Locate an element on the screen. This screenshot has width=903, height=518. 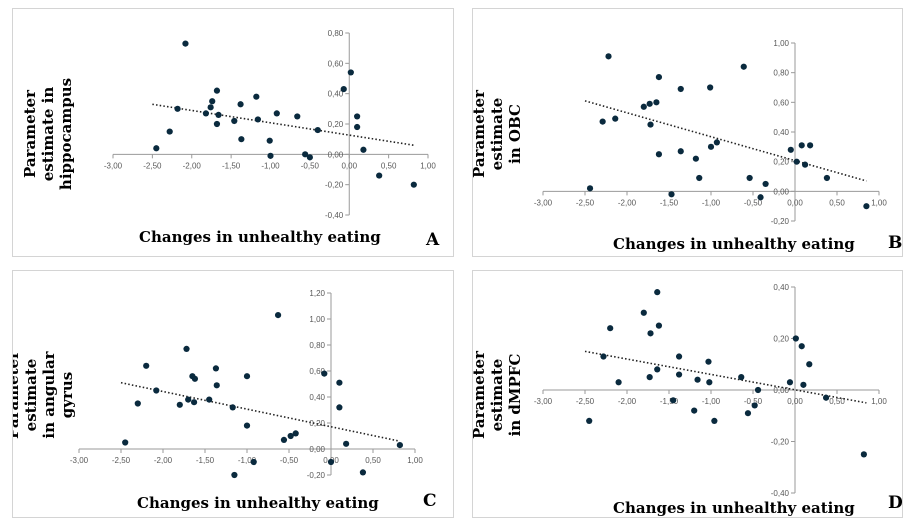
x-axis-label-c: Changes in unhealthy eating is located at coordinates (258, 503).